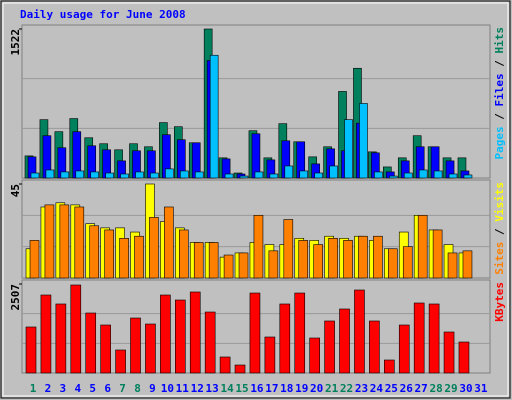 This screenshot has width=512, height=400. What do you see at coordinates (15, 297) in the screenshot?
I see `y-tick-label: 2507` at bounding box center [15, 297].